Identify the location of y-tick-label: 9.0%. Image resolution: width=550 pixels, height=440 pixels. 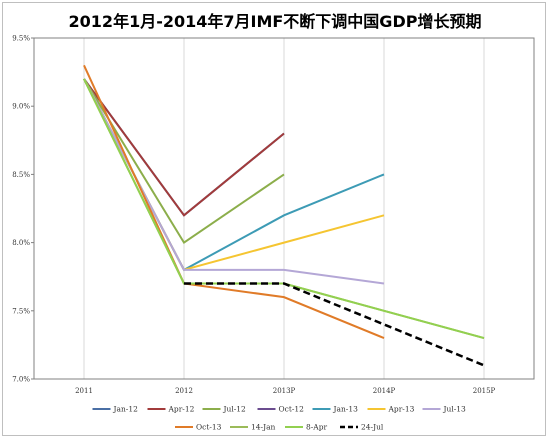
(21, 107).